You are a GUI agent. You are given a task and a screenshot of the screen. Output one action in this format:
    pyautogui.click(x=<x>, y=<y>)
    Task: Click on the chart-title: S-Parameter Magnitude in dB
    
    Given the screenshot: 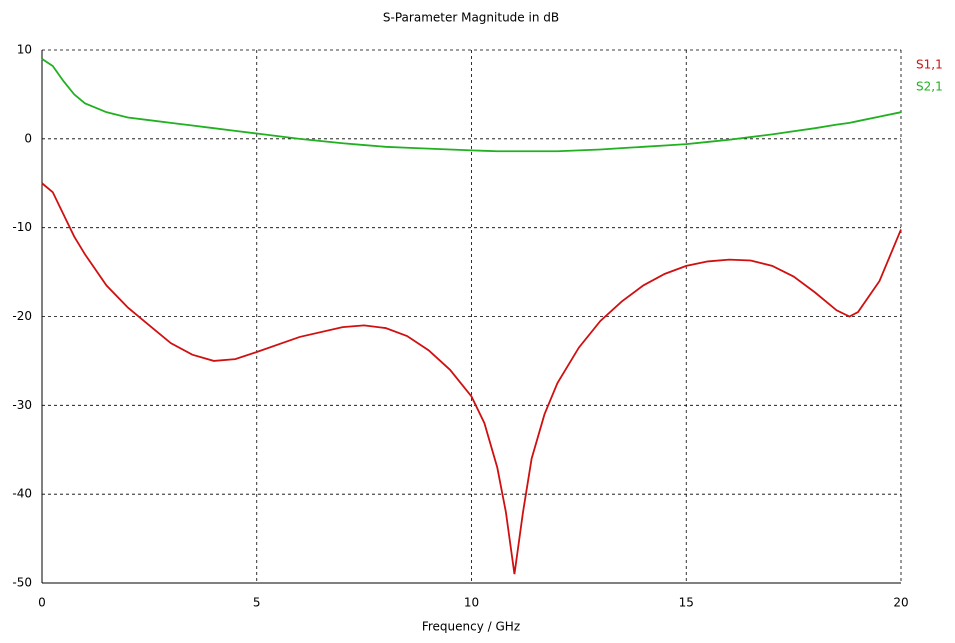 What is the action you would take?
    pyautogui.click(x=471, y=18)
    